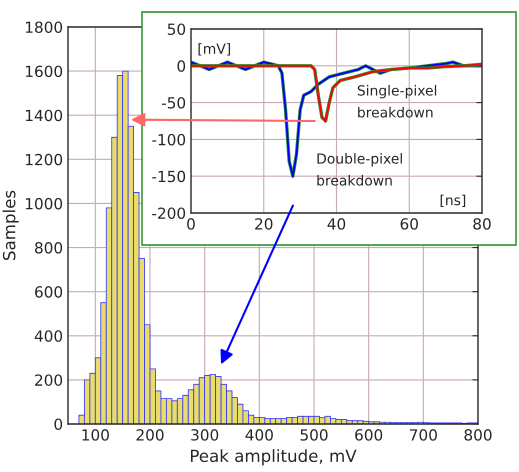 The height and width of the screenshot is (472, 519). What do you see at coordinates (177, 29) in the screenshot?
I see `y-tick-label: 50` at bounding box center [177, 29].